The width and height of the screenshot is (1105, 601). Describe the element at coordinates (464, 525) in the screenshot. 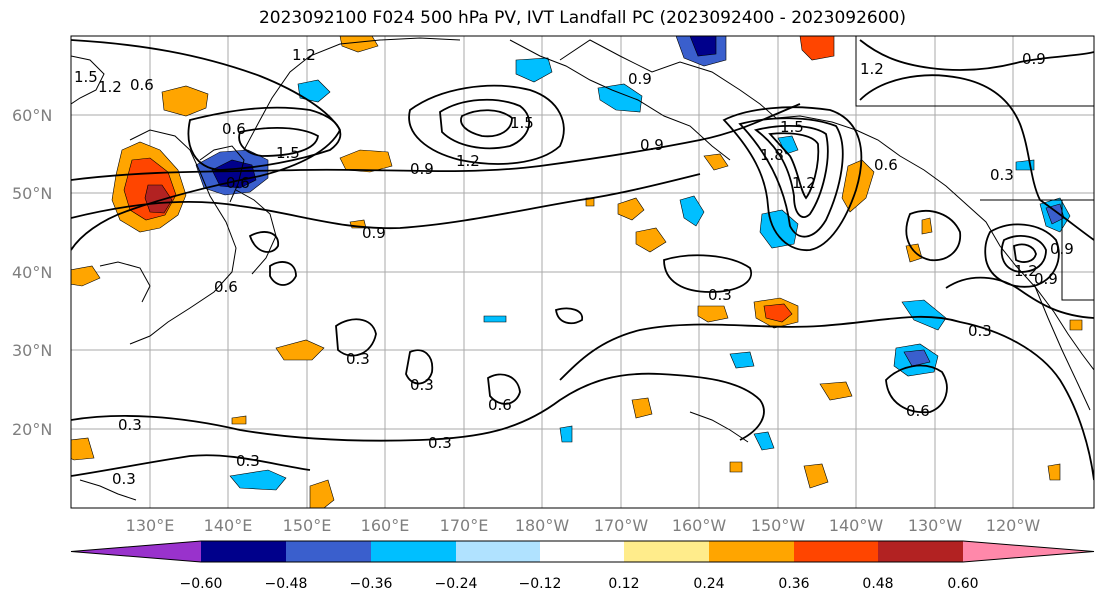

I see `lon-label: 170°E` at that location.